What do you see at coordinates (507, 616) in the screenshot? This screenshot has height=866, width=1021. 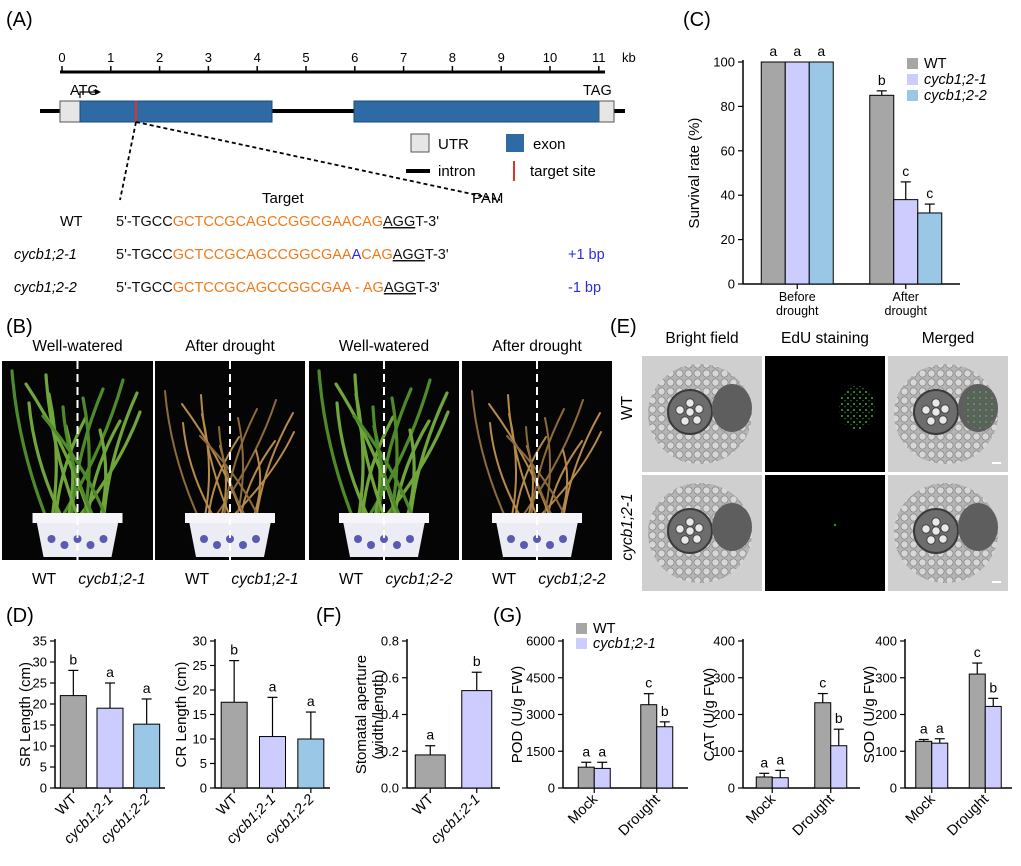 I see `panel-label-g: (G)` at bounding box center [507, 616].